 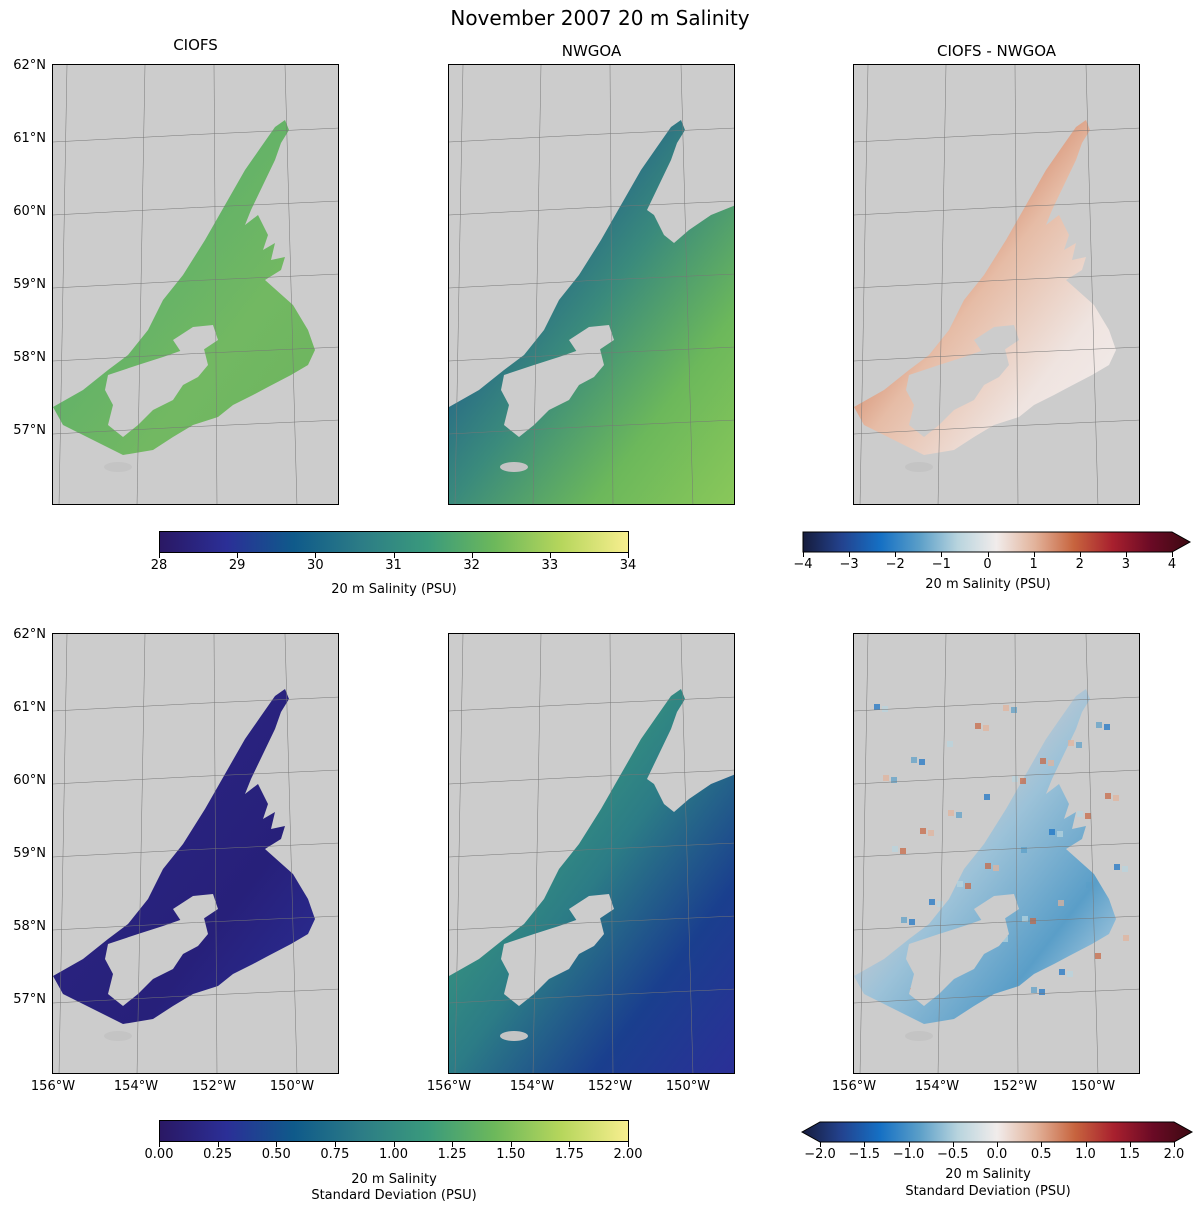 What do you see at coordinates (937, 1086) in the screenshot?
I see `lon-label: 154°W` at bounding box center [937, 1086].